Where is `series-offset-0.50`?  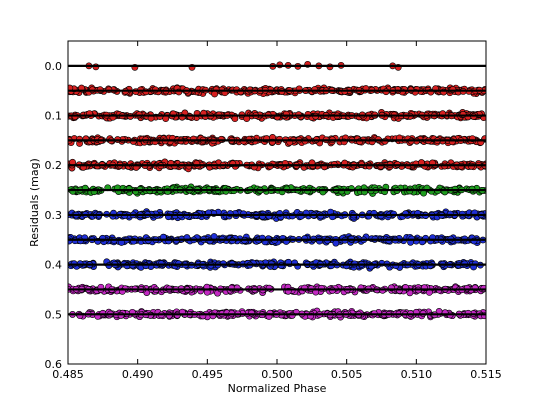 series-offset-0.50 is located at coordinates (277, 314).